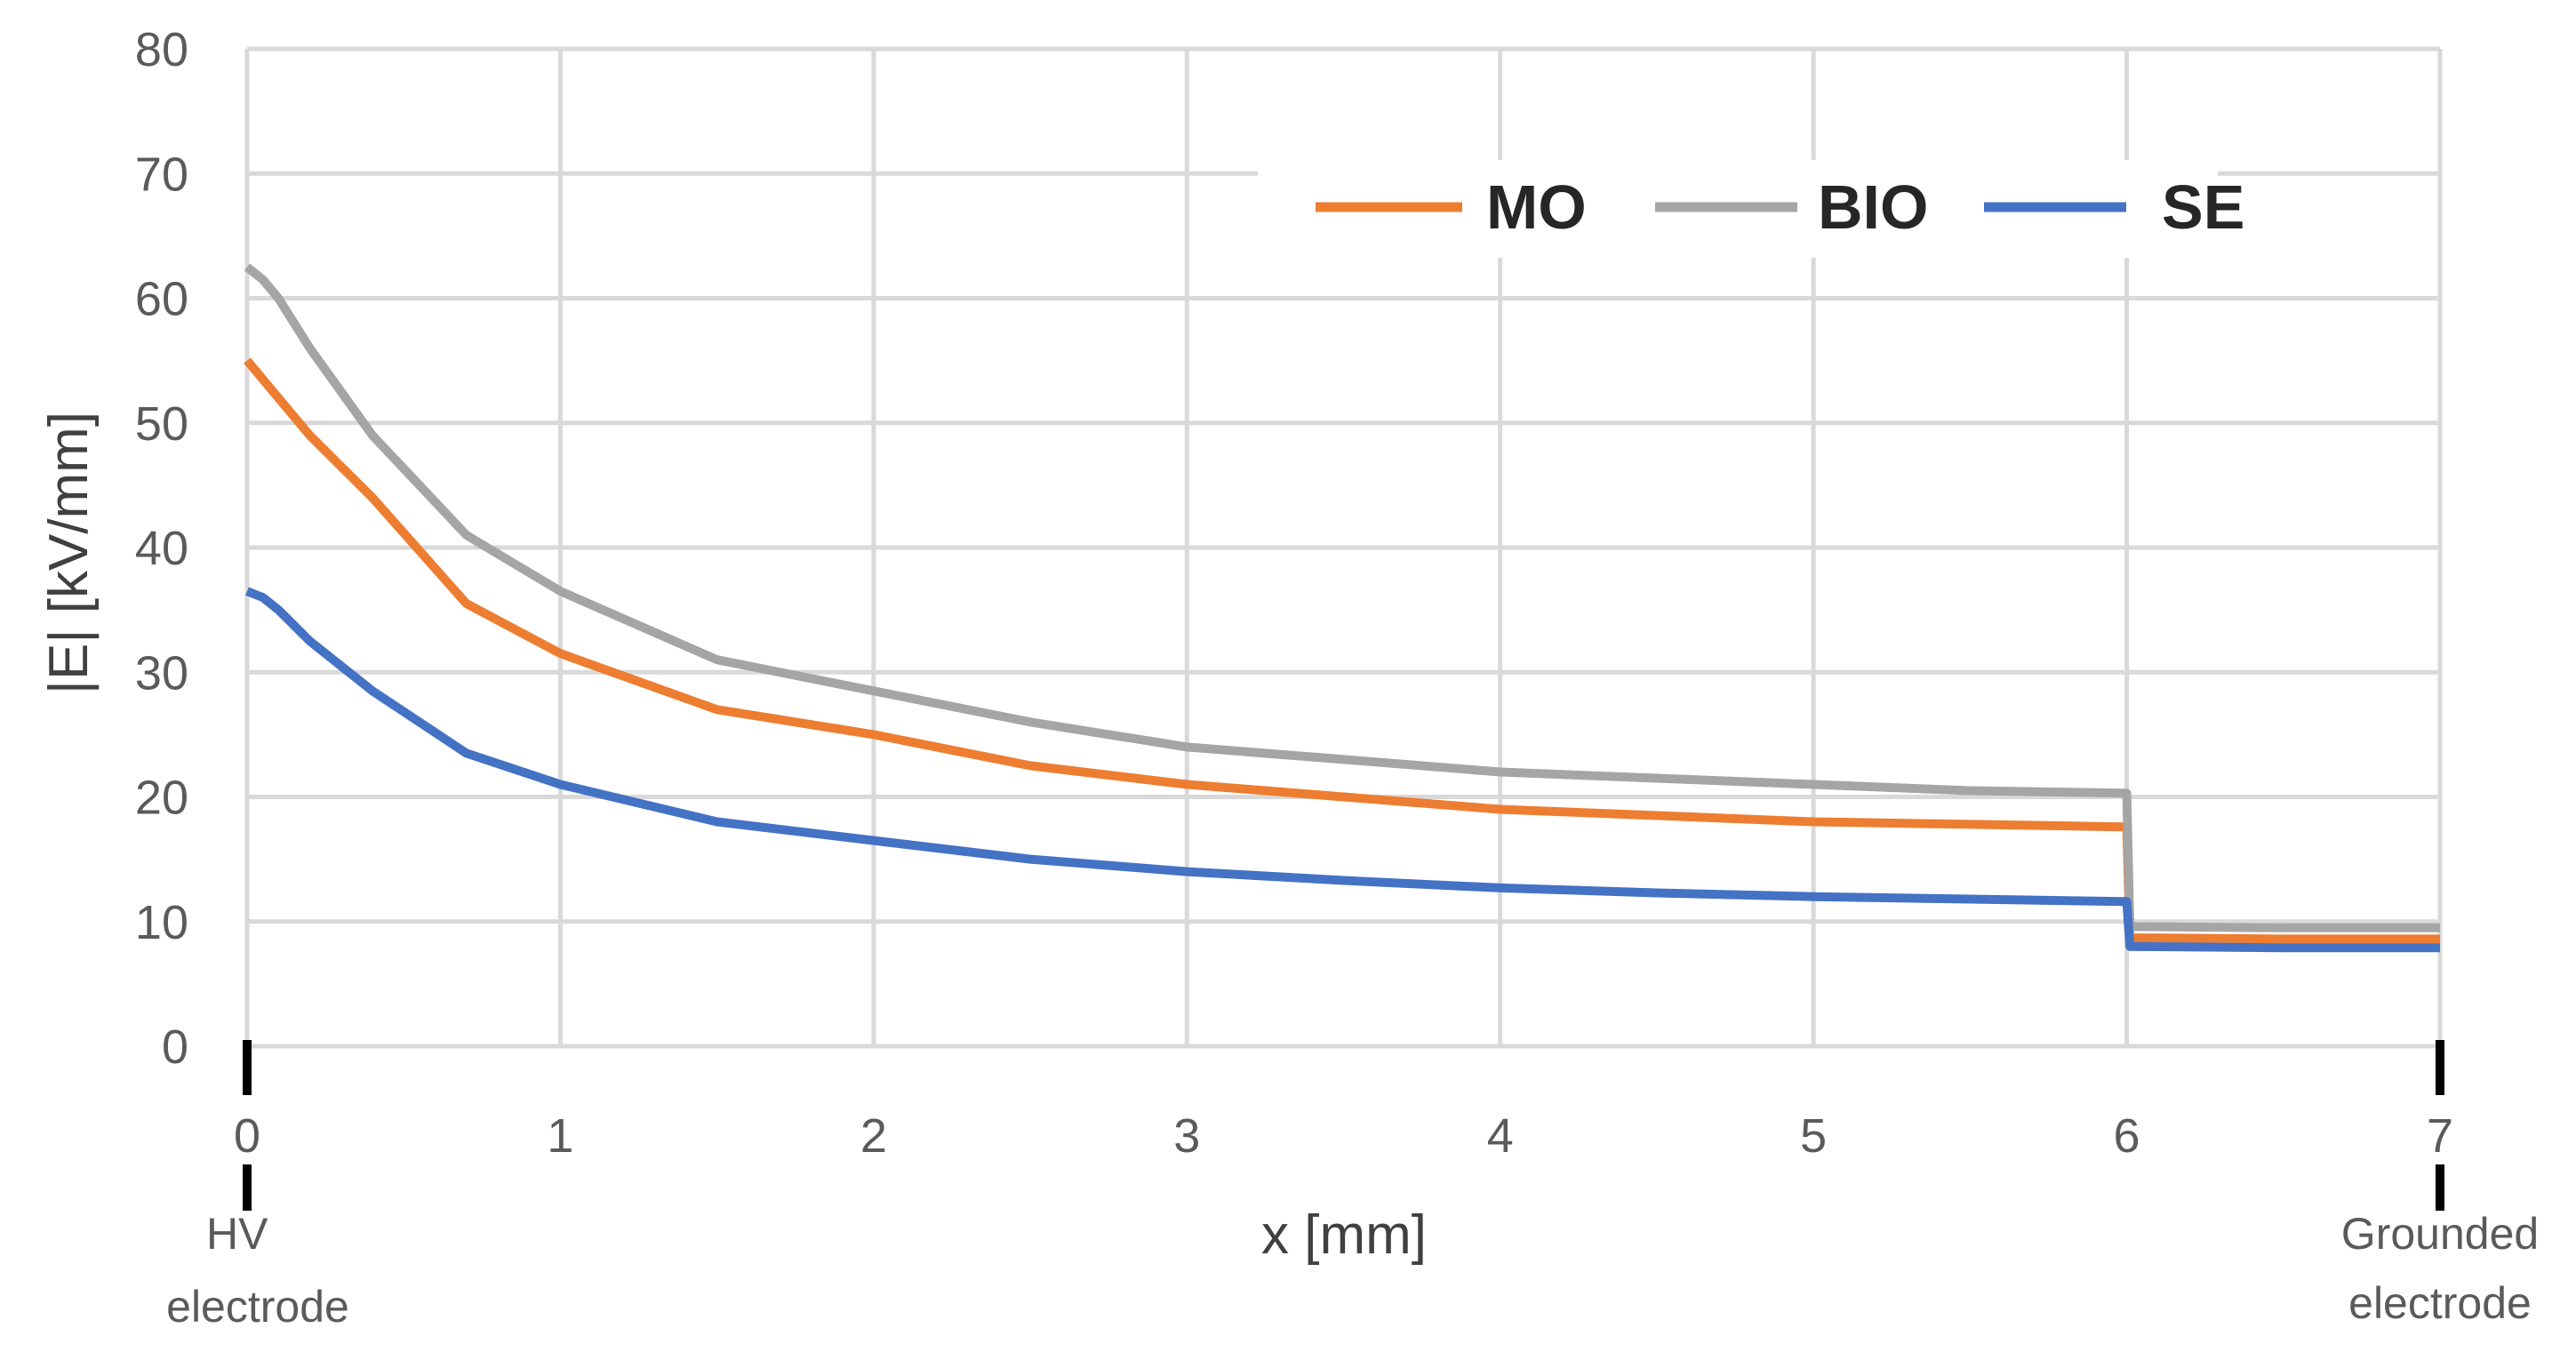 This screenshot has width=2576, height=1352. I want to click on y-tick-label-60: 60, so click(161, 299).